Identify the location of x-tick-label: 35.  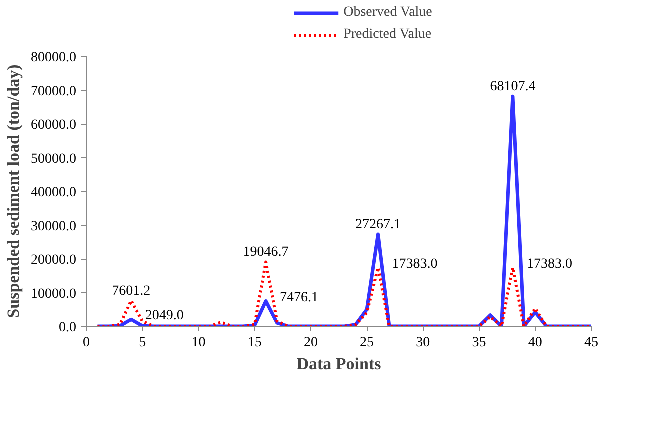
(479, 343).